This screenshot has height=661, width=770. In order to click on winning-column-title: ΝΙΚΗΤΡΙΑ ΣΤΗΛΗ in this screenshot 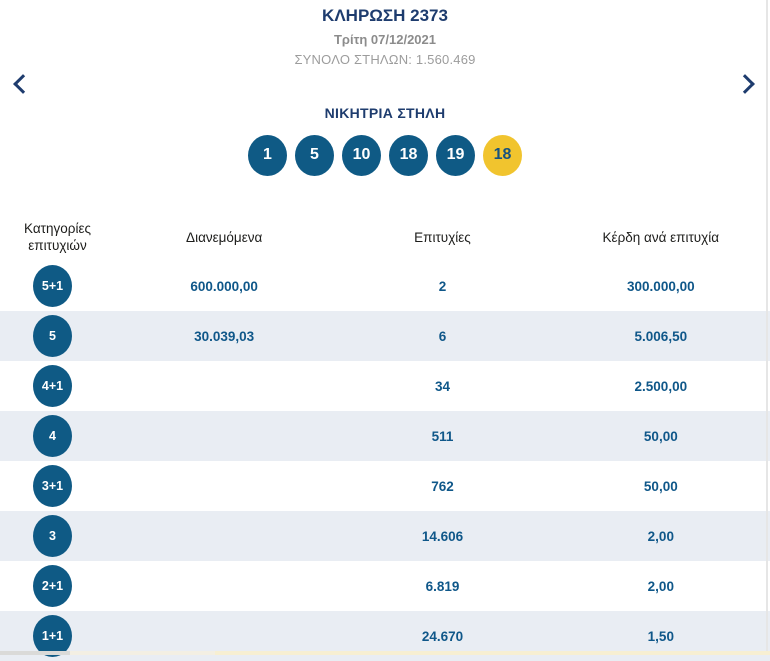, I will do `click(385, 113)`.